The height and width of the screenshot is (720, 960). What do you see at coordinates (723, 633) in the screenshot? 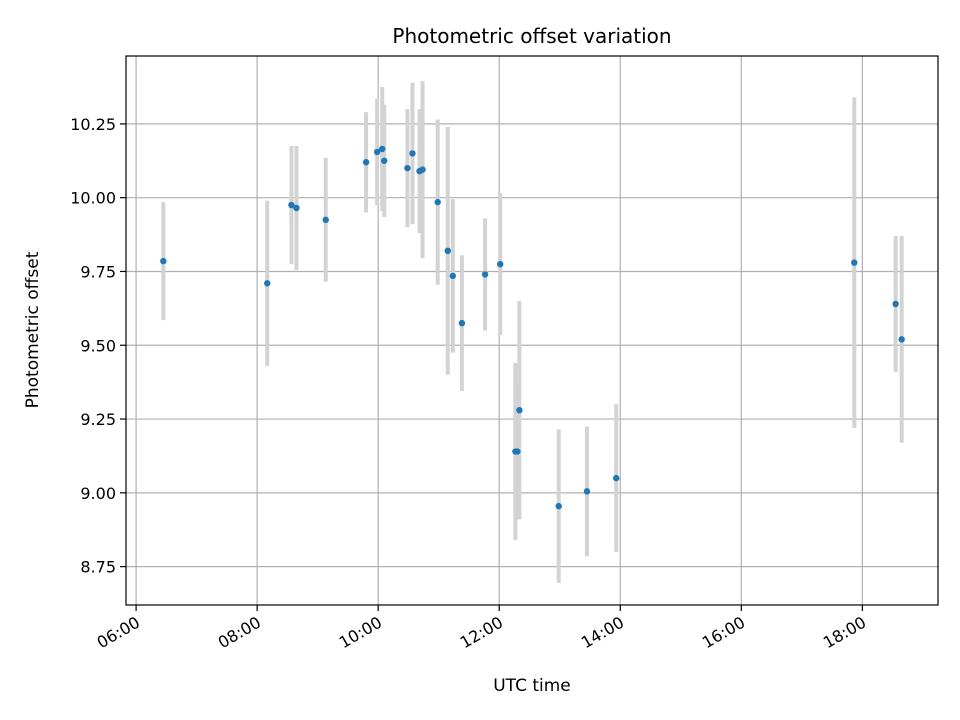
I see `x-tick-label: 16:00` at bounding box center [723, 633].